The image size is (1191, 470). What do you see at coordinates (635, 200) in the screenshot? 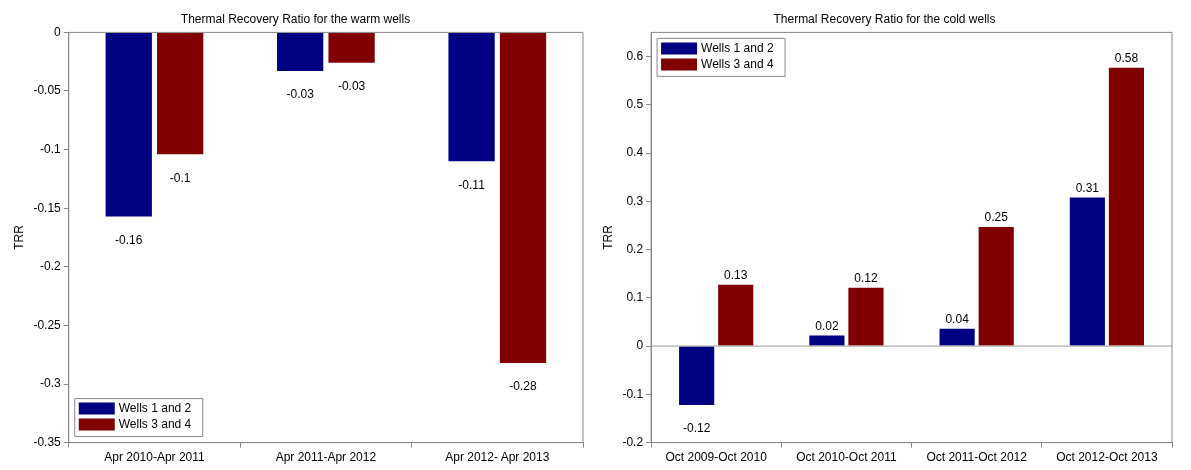
I see `y-tick-label: 0.3` at bounding box center [635, 200].